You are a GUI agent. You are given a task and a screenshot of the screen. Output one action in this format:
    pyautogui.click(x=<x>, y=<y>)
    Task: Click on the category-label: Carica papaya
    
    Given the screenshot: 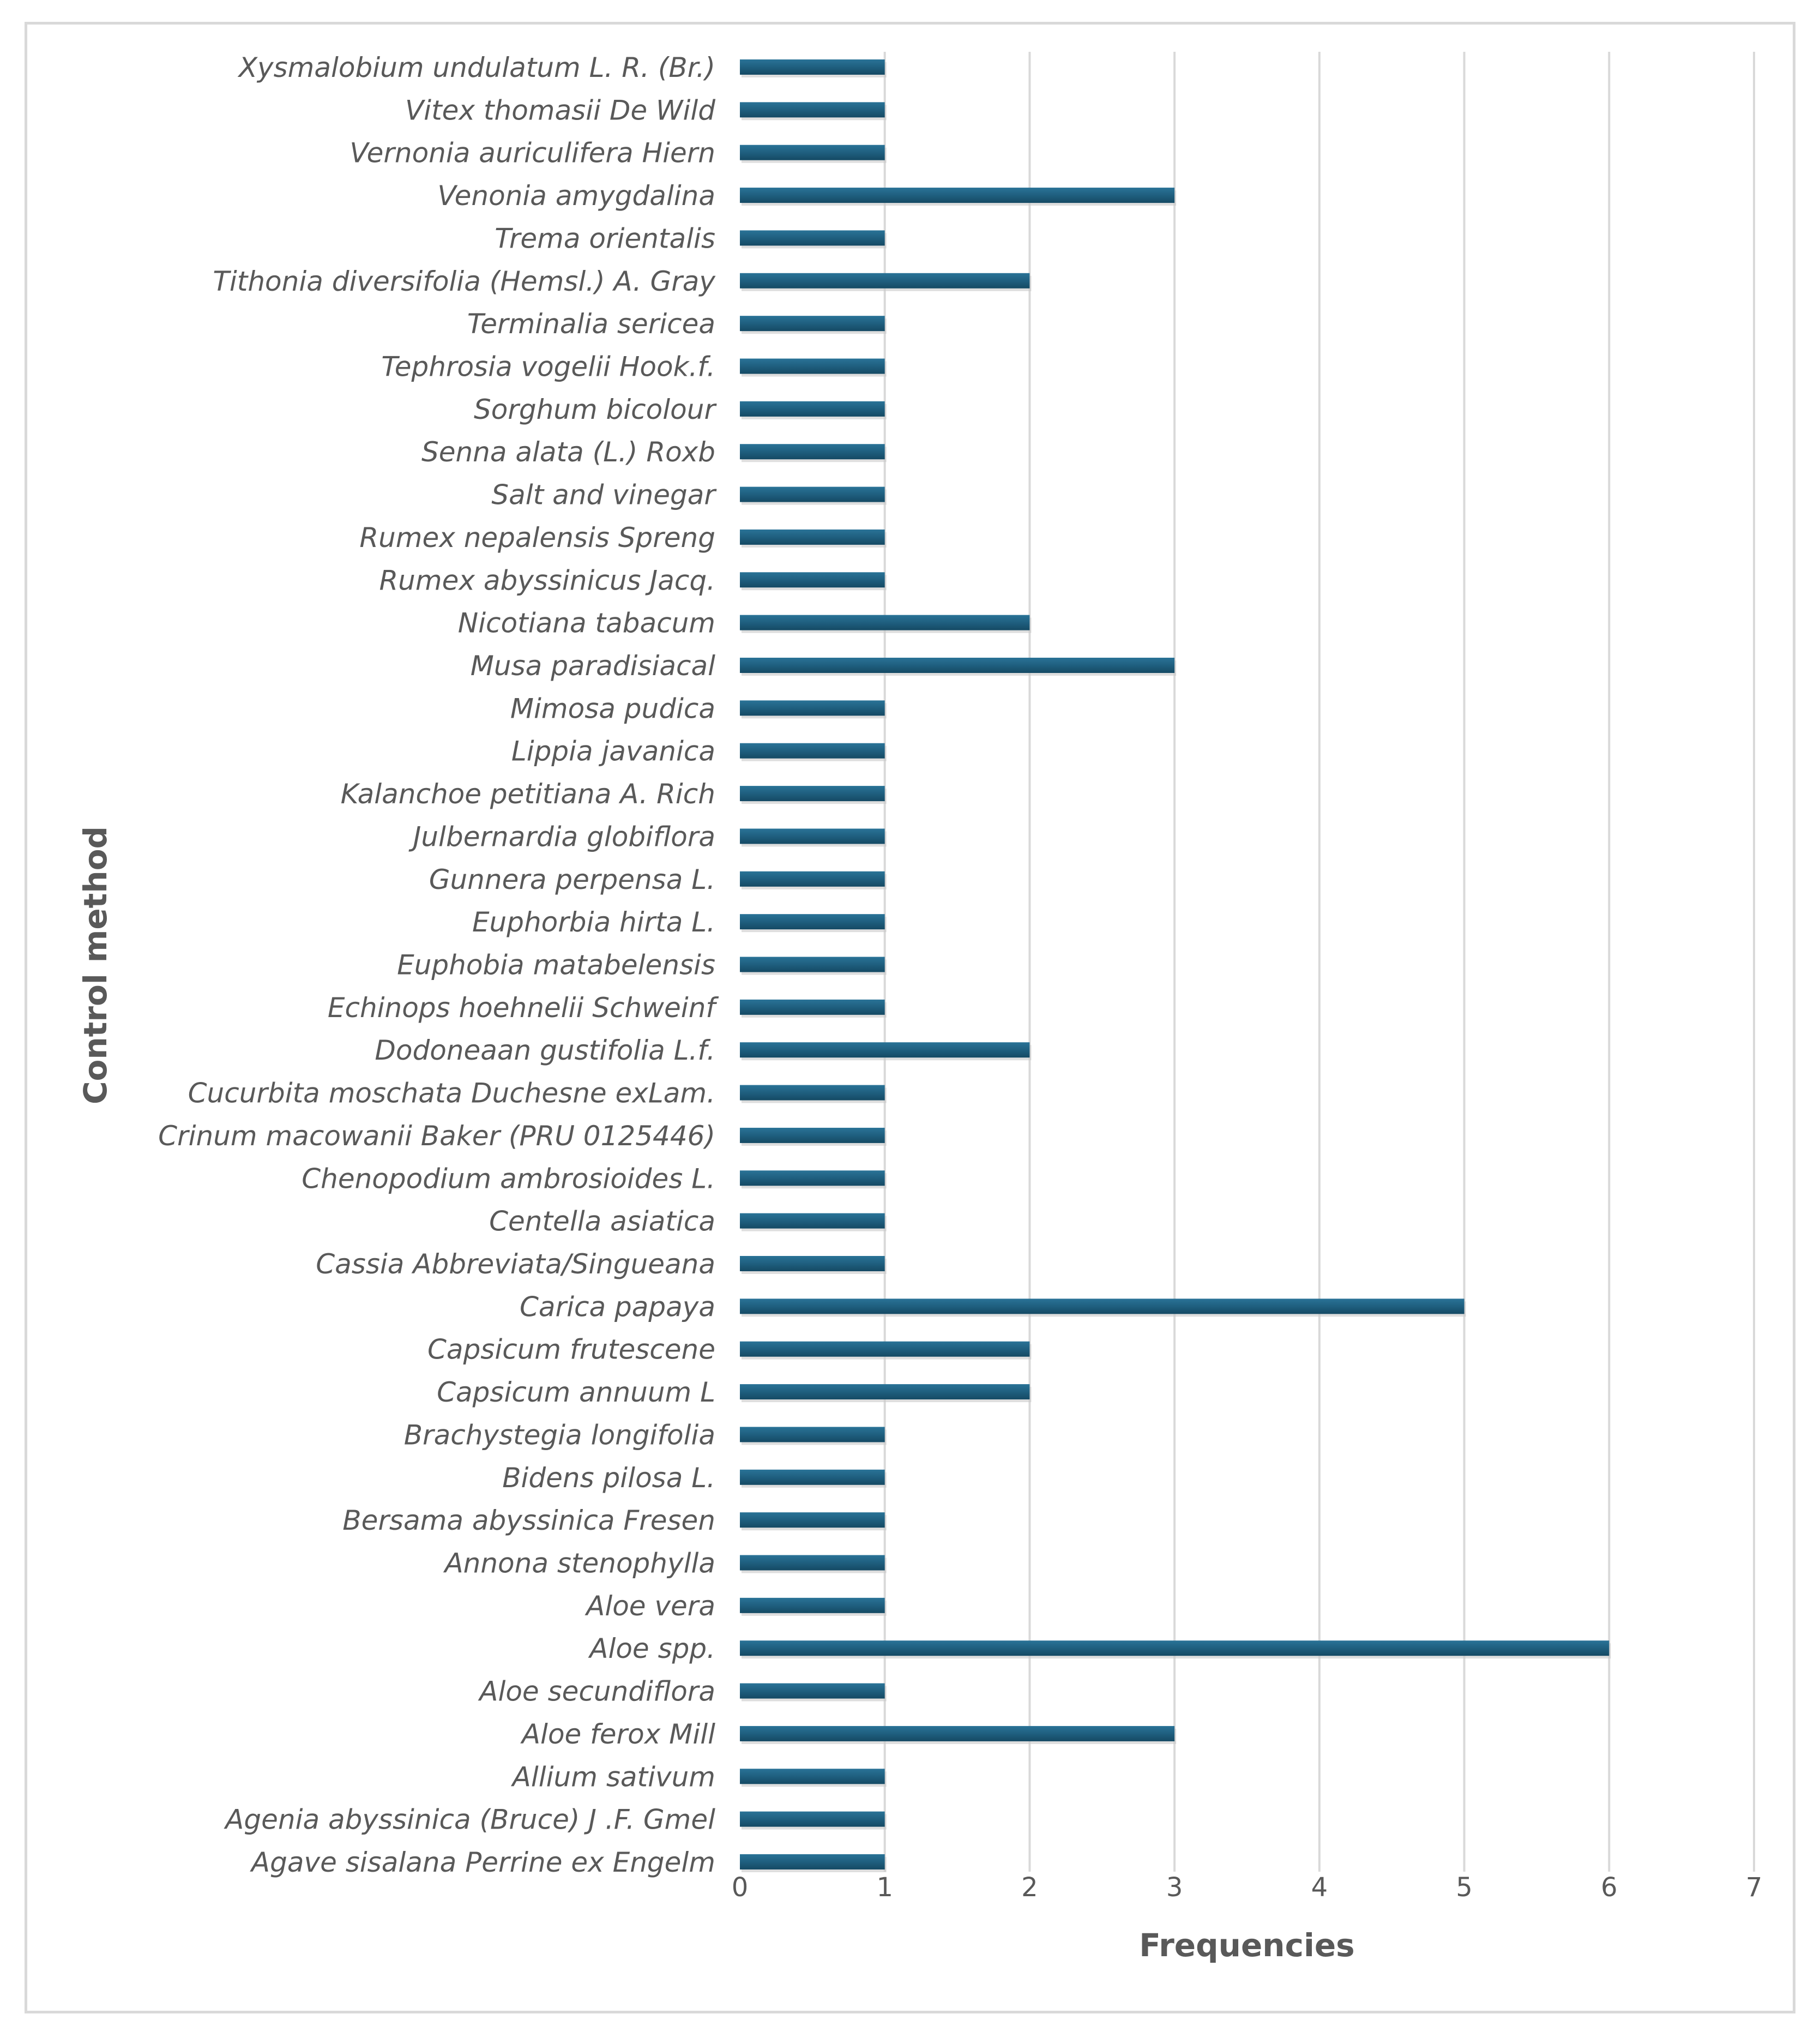 What is the action you would take?
    pyautogui.click(x=617, y=1306)
    